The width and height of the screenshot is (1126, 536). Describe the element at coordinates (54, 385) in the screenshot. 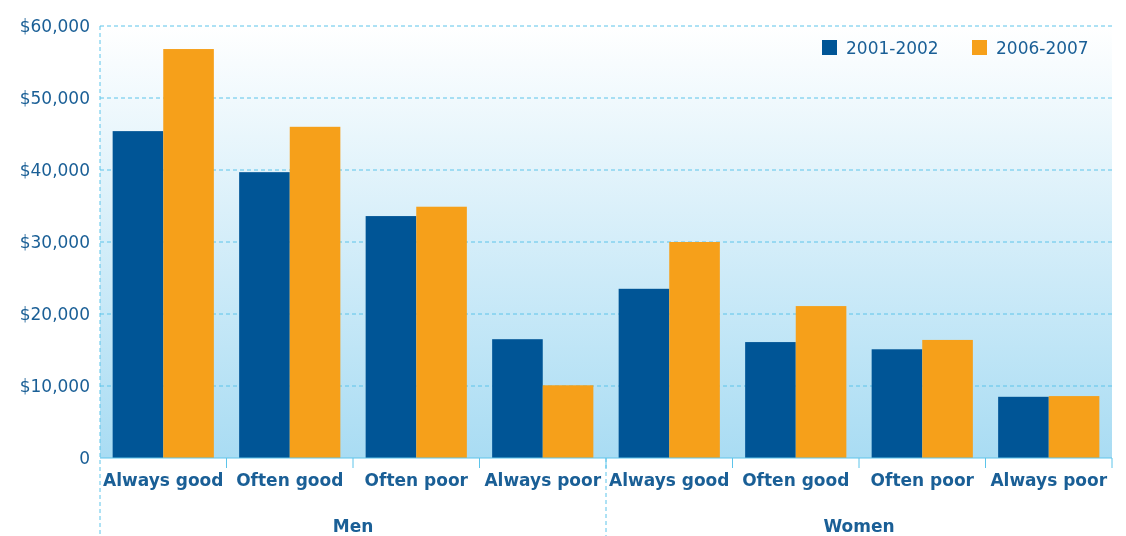

I see `y-tick-label: $10,000` at that location.